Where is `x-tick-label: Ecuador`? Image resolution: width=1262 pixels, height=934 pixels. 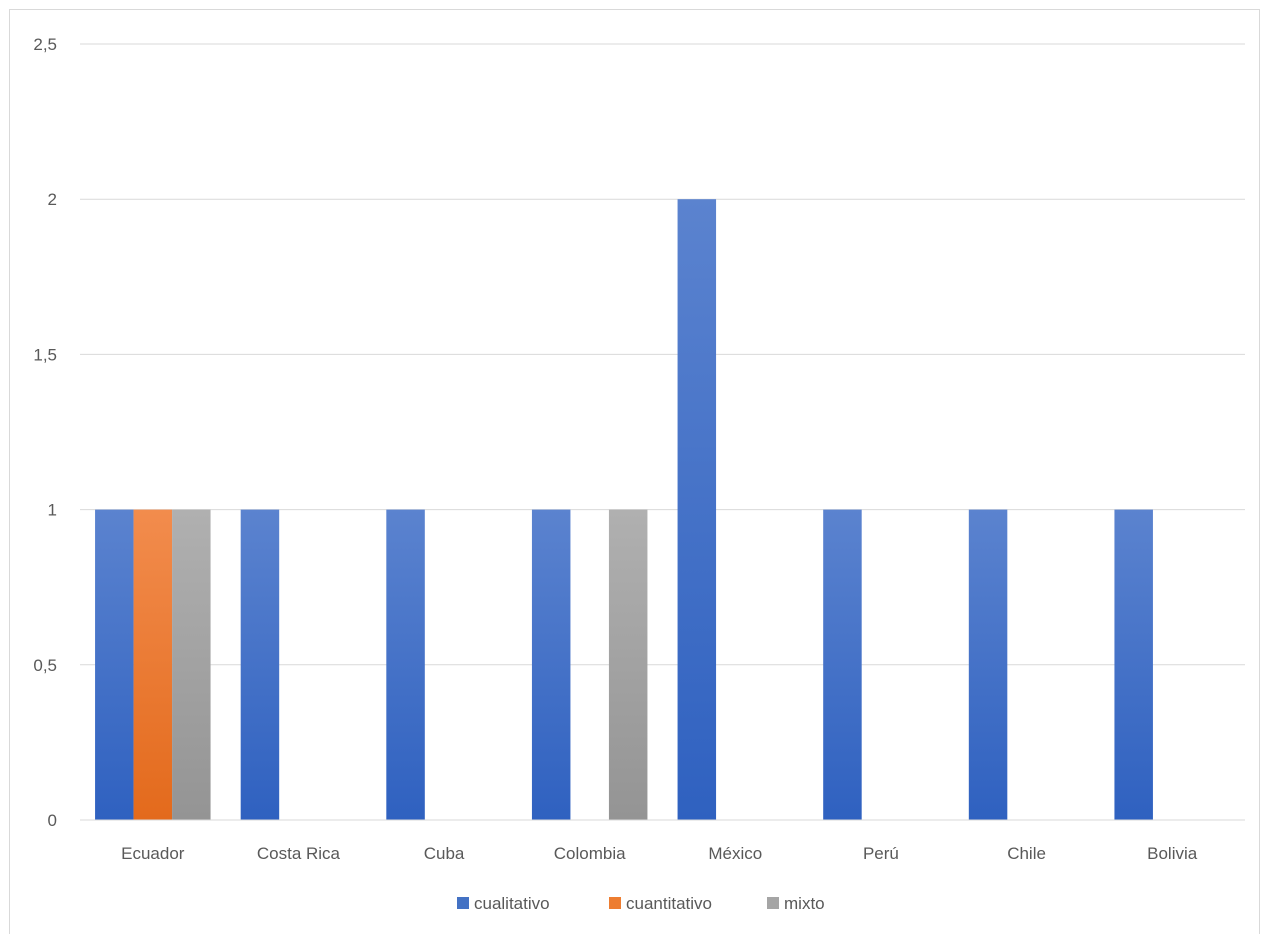
x-tick-label: Ecuador is located at coordinates (153, 853).